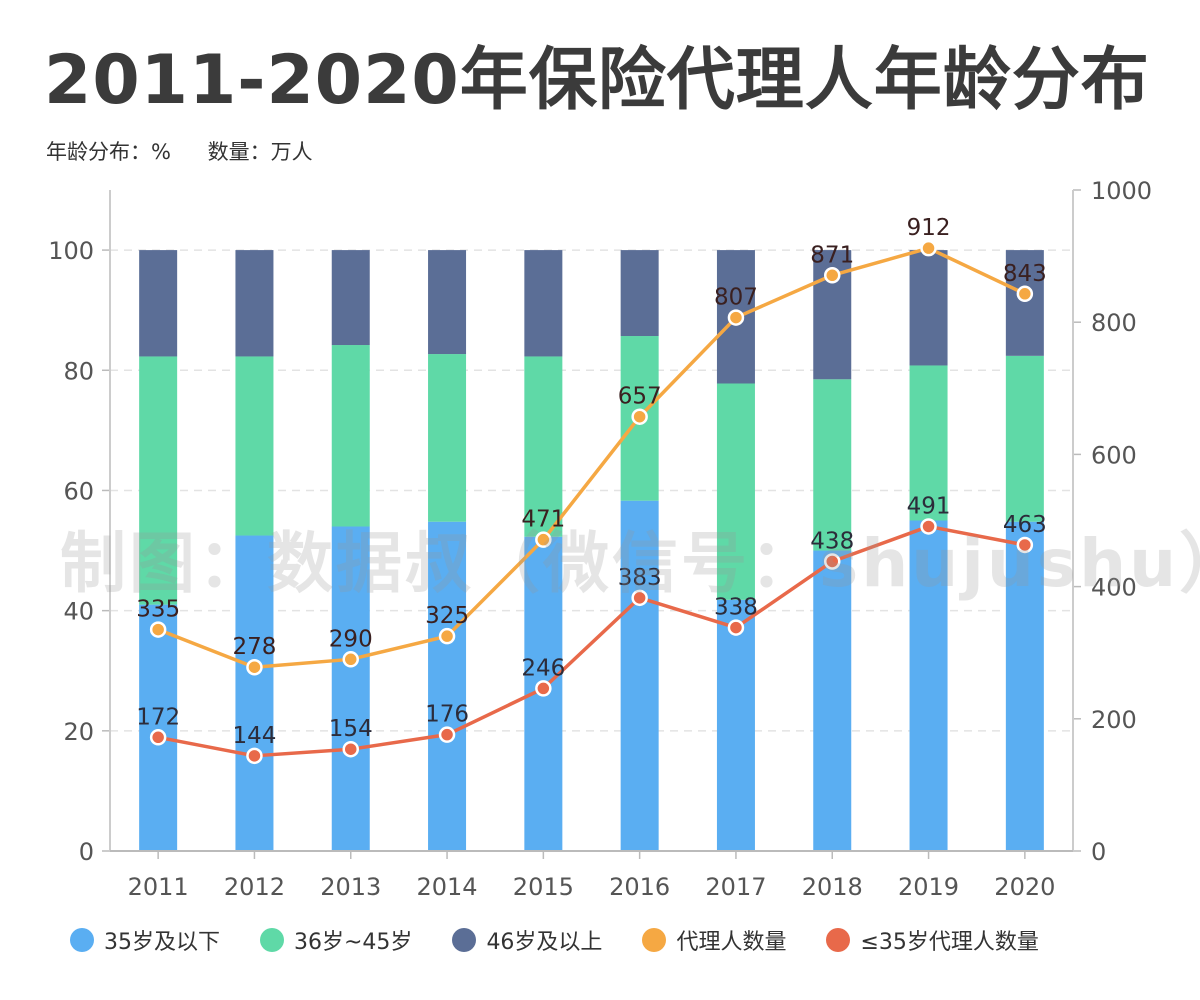  I want to click on data-label: 176, so click(447, 715).